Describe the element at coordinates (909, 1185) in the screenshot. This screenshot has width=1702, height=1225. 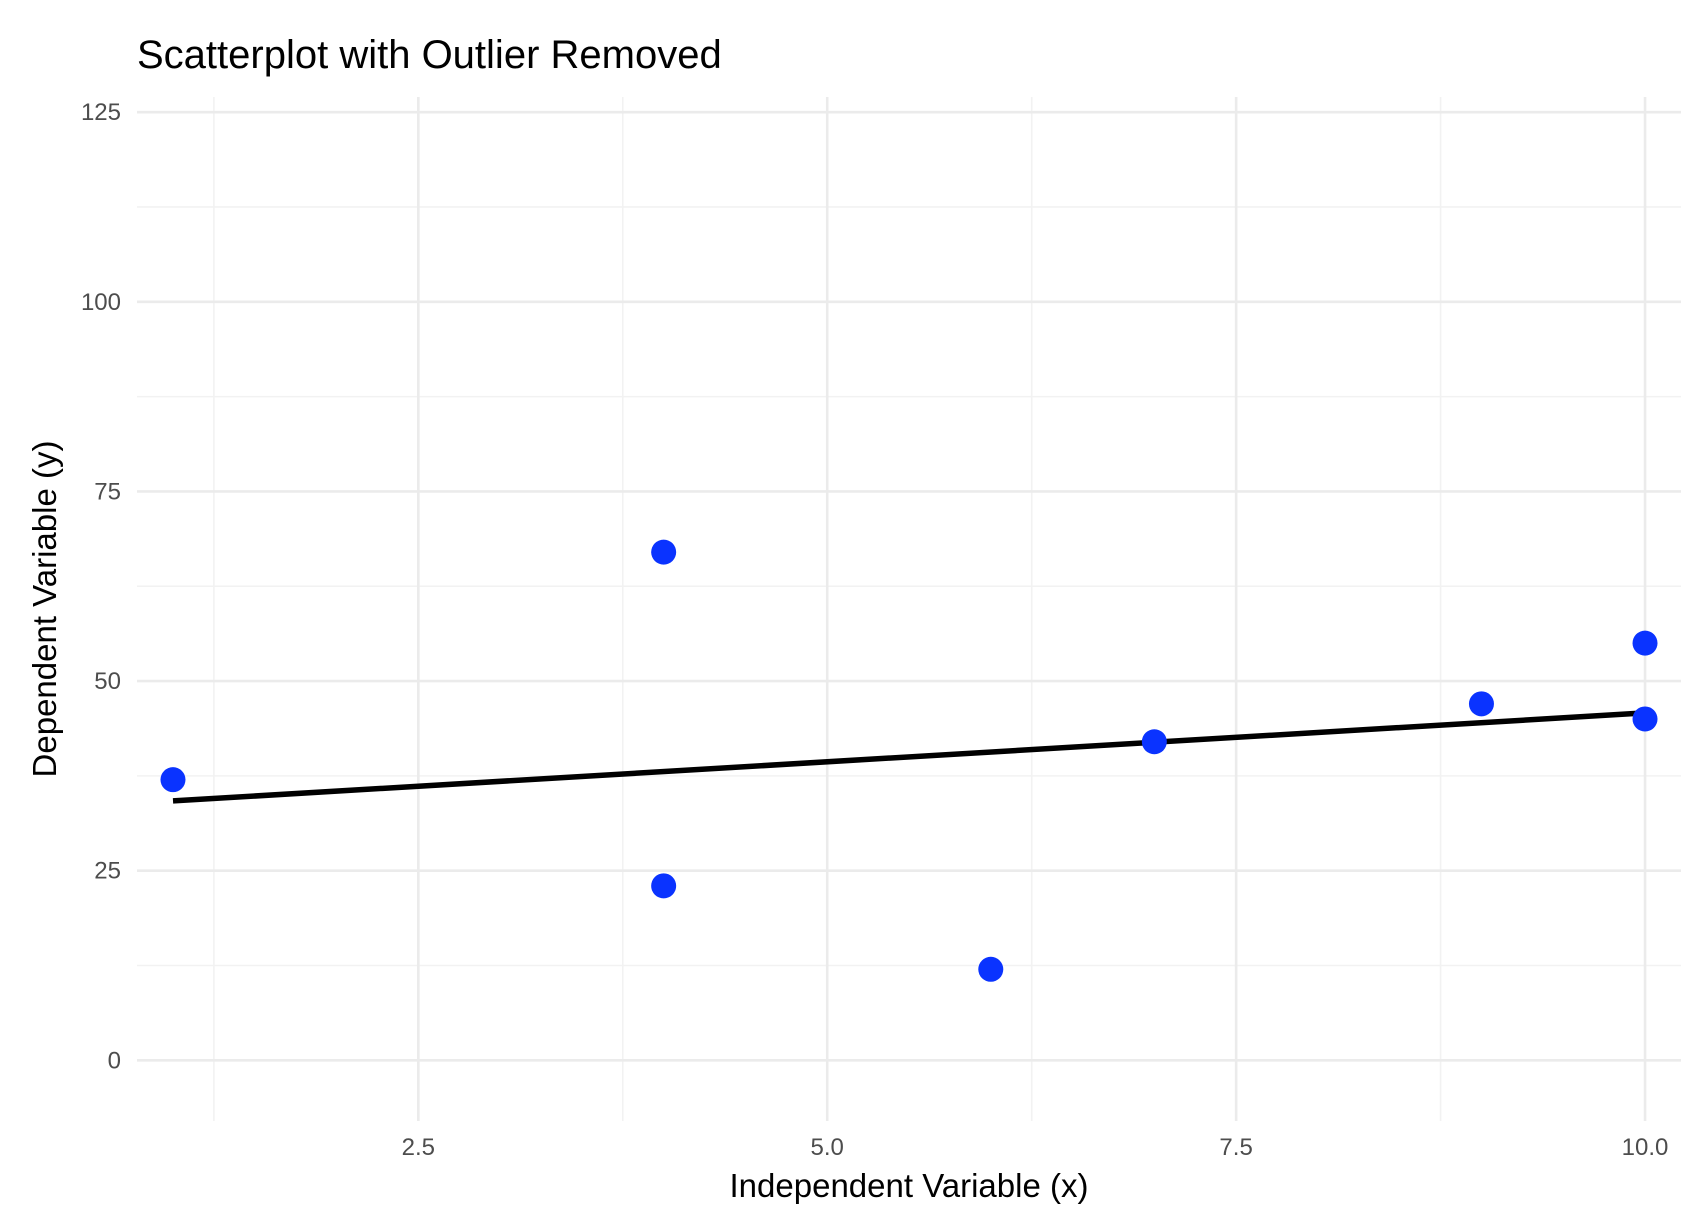
I see `x-axis-title: Independent Variable (x)` at that location.